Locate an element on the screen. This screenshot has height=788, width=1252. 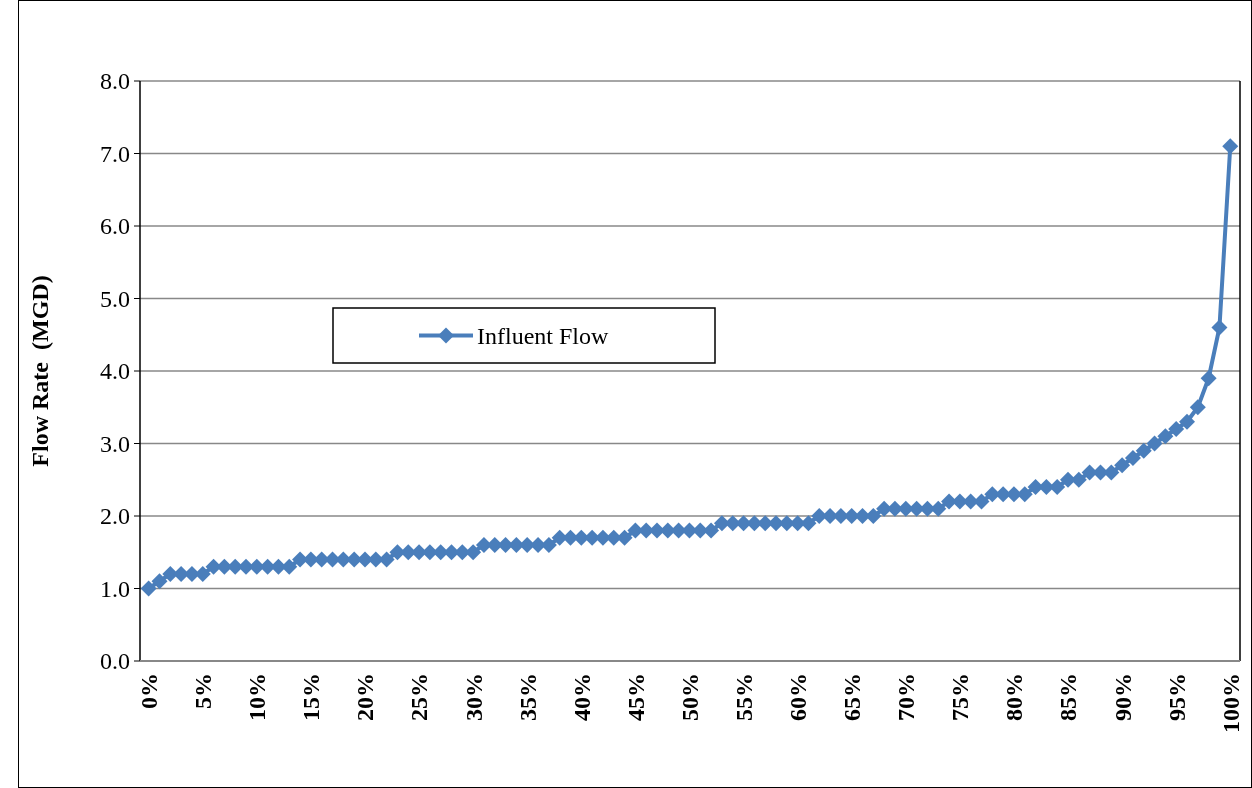
y-tick-label: 6.0 is located at coordinates (115, 226).